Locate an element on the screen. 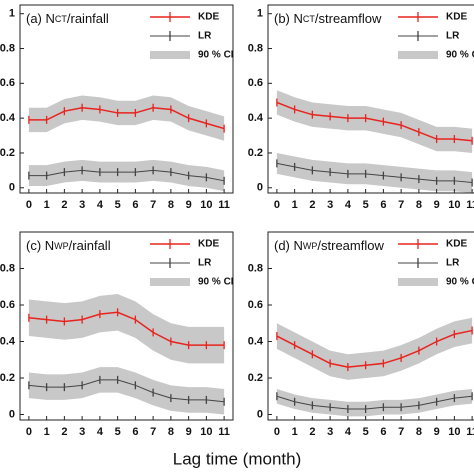  panel-title: (d) NWP/streamflow is located at coordinates (329, 245).